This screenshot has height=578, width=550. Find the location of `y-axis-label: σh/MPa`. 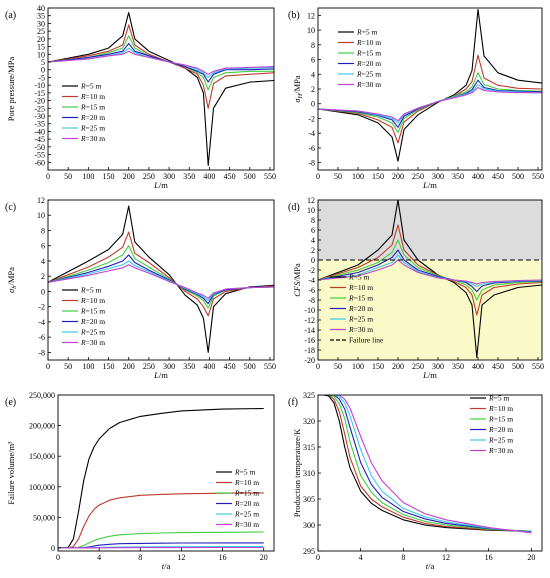

y-axis-label: σh/MPa is located at coordinates (12, 280).